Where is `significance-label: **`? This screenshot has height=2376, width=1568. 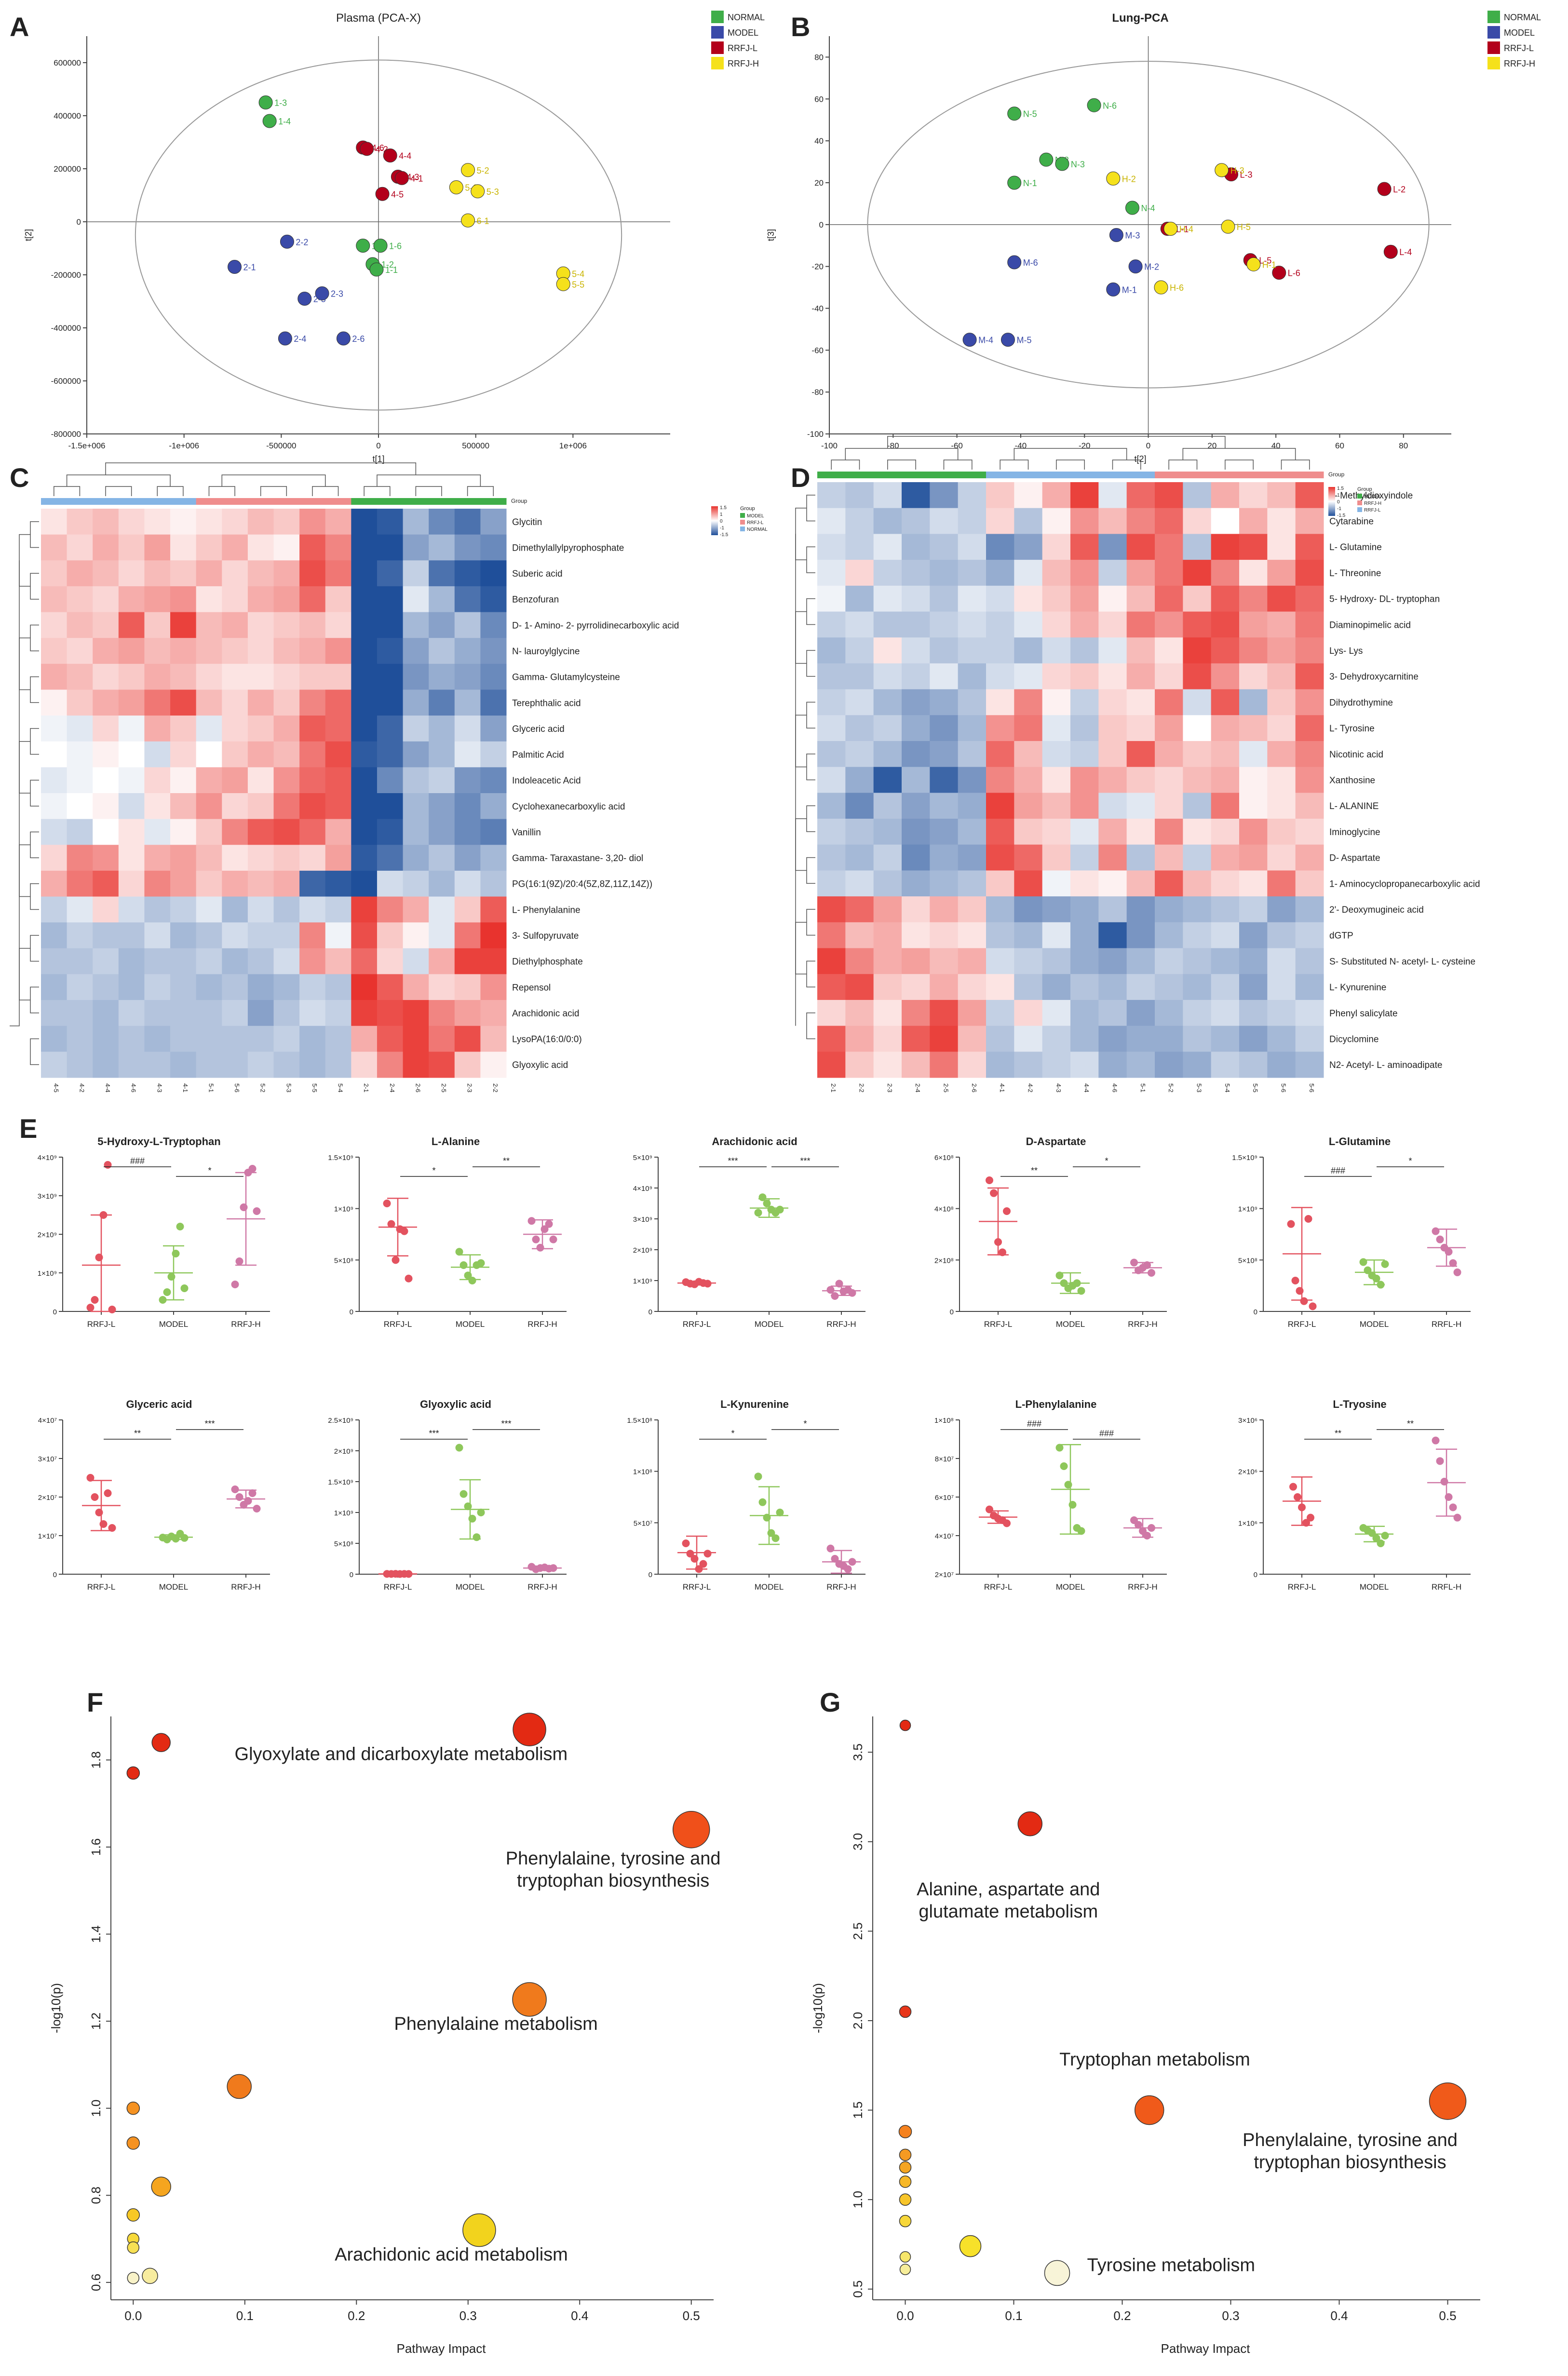 significance-label: ** is located at coordinates (1034, 1170).